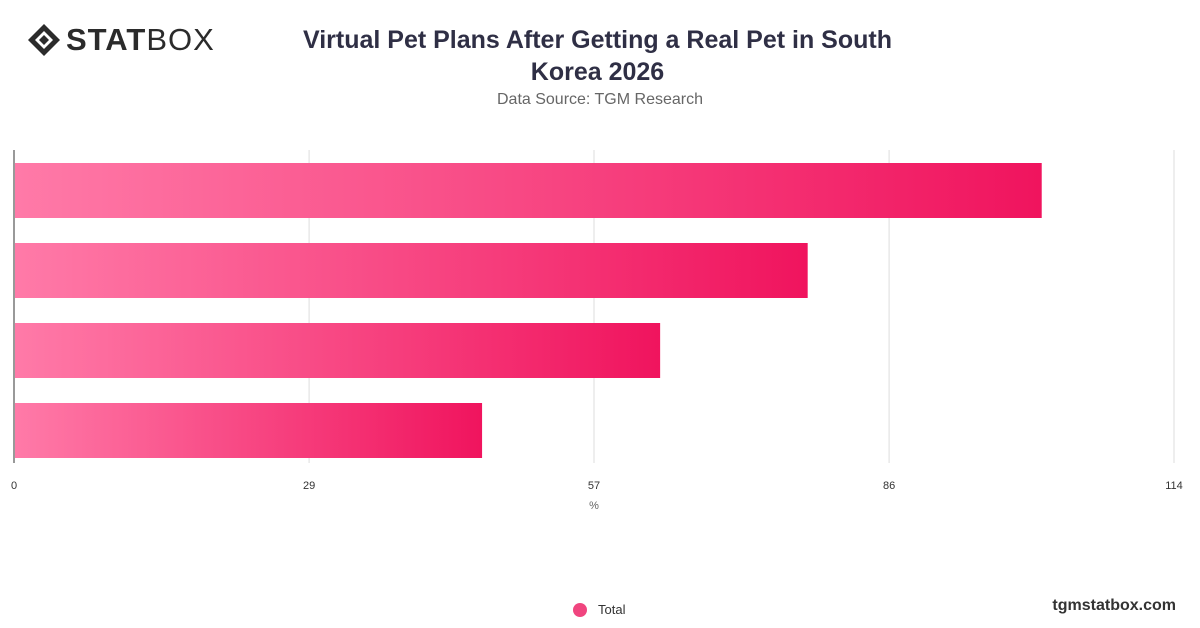 This screenshot has height=628, width=1200. Describe the element at coordinates (594, 486) in the screenshot. I see `x-tick-label: 57` at that location.